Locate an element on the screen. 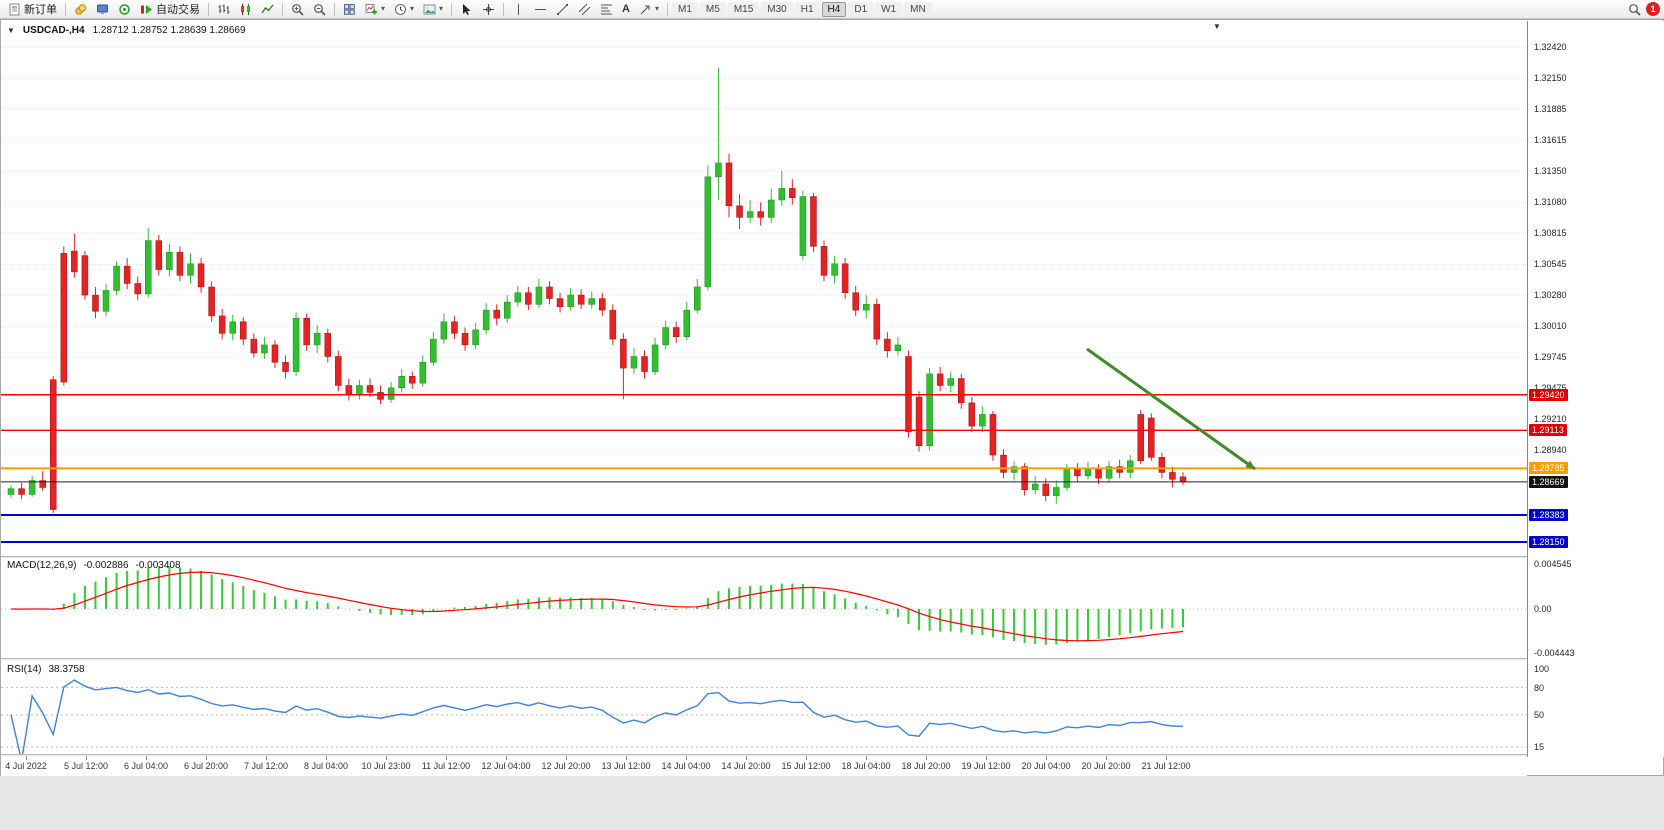  candlestick-icon is located at coordinates (245, 9).